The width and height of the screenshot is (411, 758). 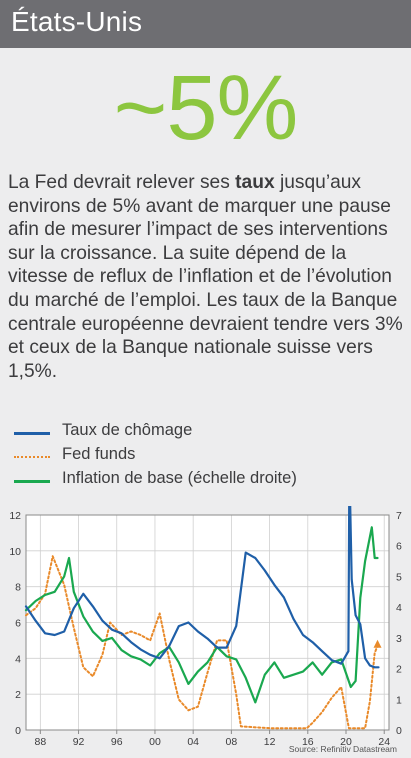 What do you see at coordinates (15, 516) in the screenshot?
I see `y-left-tick-label: 12` at bounding box center [15, 516].